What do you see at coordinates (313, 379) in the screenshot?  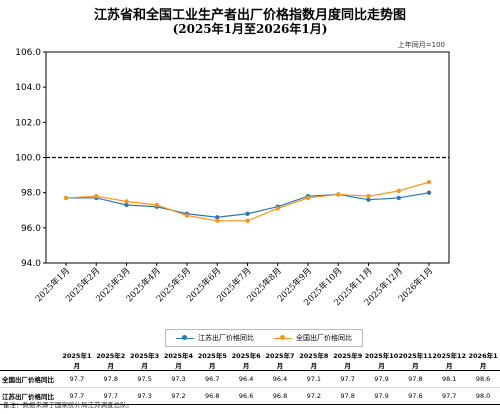 I see `table-cell: 97.1` at bounding box center [313, 379].